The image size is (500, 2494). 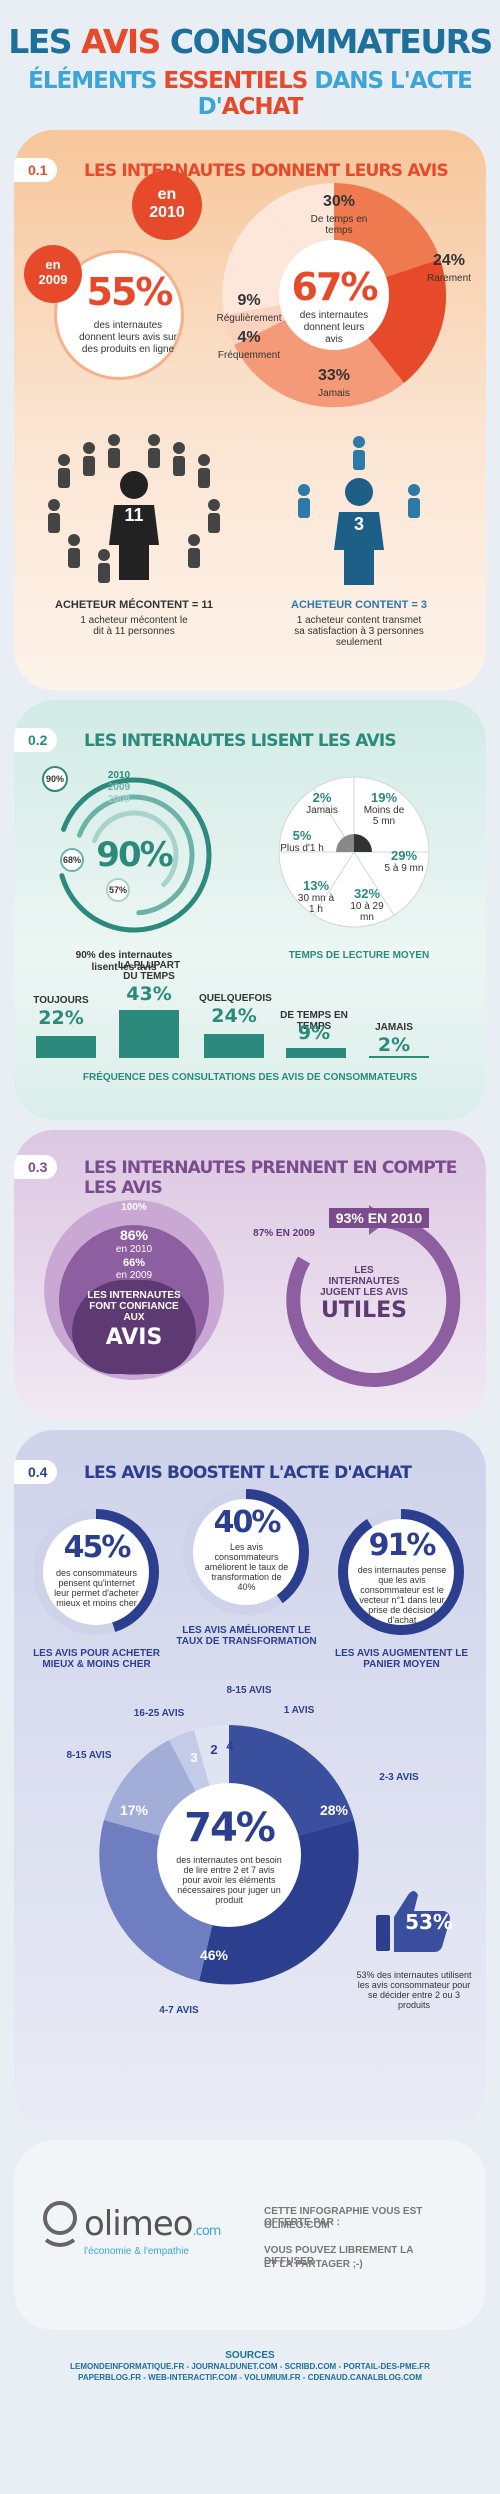 I want to click on section-title: LES AVIS BOOSTENT L'ACTE D'ACHAT, so click(x=248, y=1473).